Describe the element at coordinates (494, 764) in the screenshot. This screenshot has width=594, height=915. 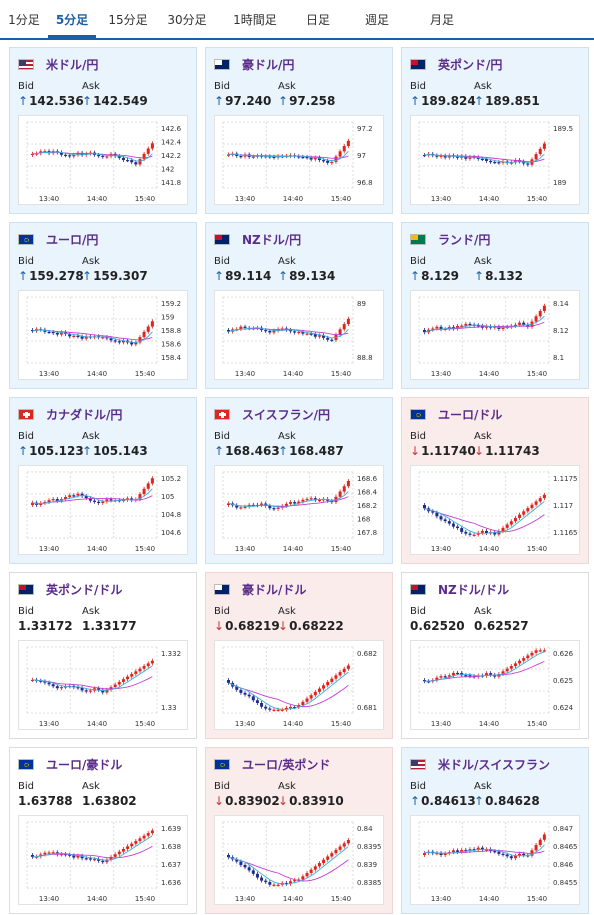
I see `pair-name: 米ドル/スイスフラン` at that location.